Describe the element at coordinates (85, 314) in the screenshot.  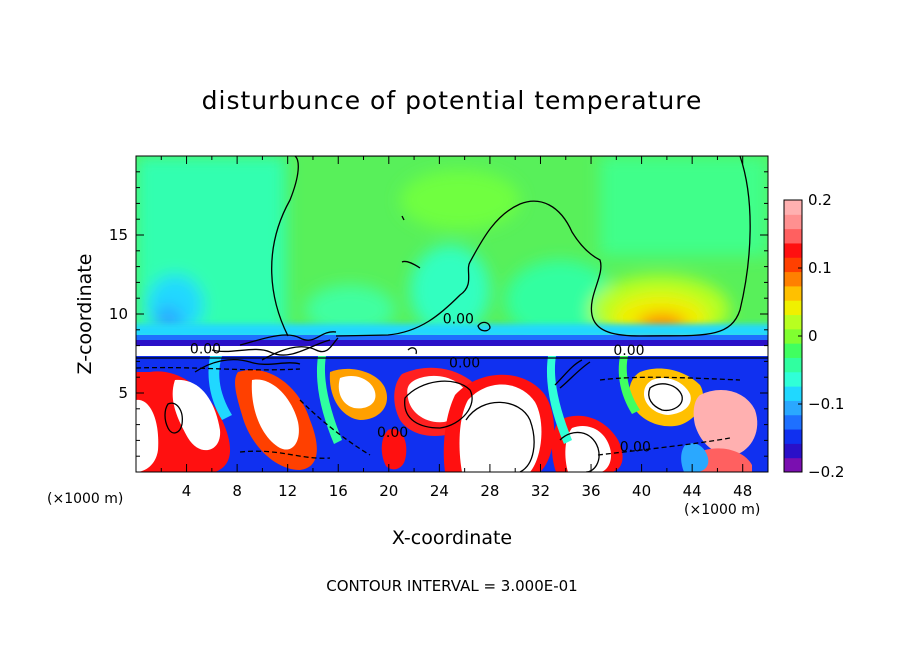
I see `y-axis-label: Z-coordinate` at that location.